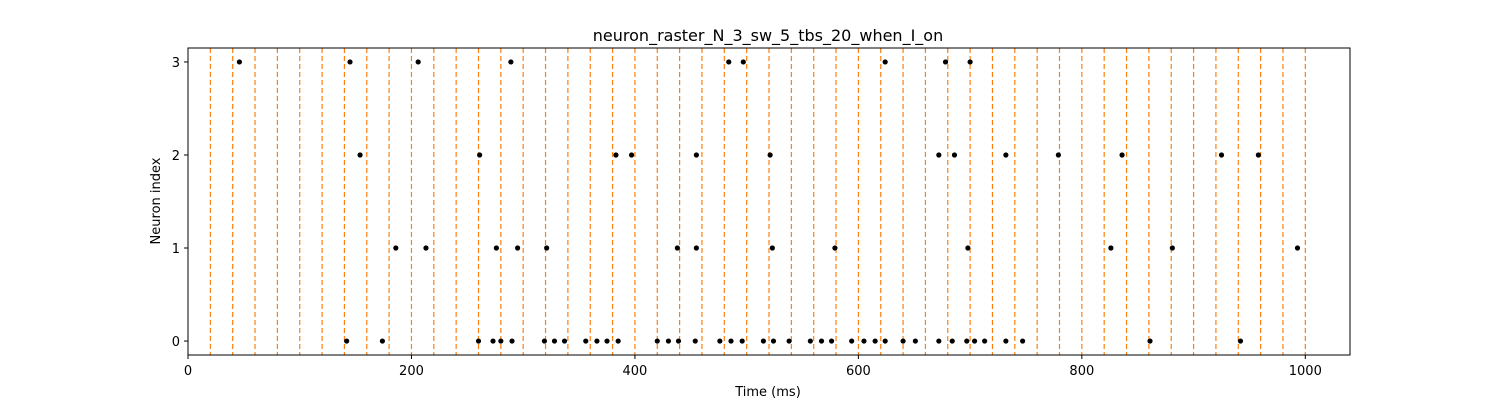  I want to click on x-tick-label: 0, so click(188, 371).